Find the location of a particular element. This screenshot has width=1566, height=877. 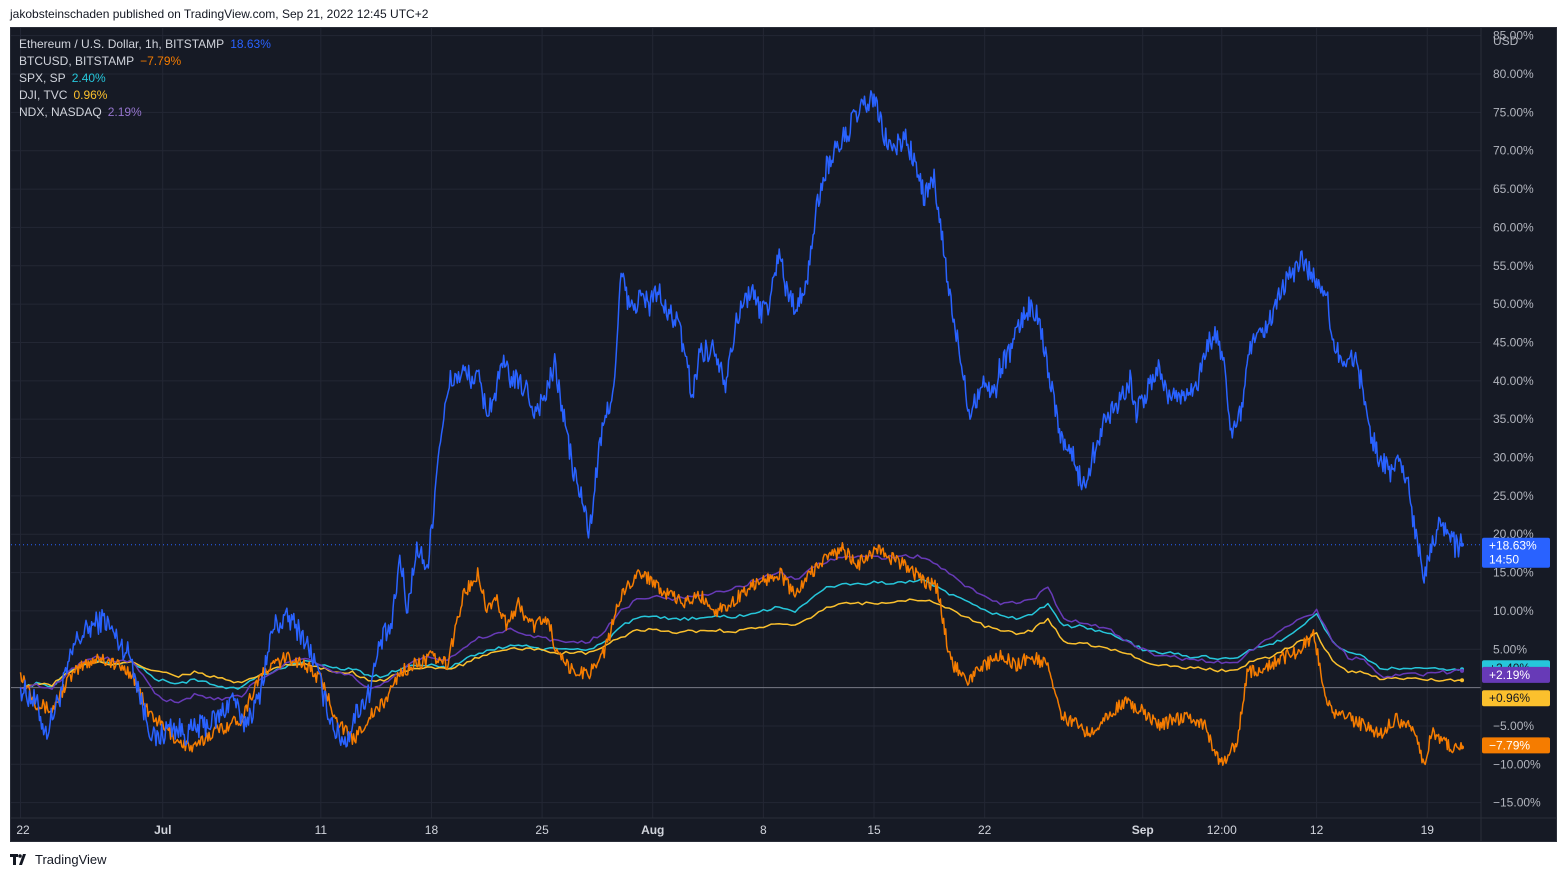

x-tick-label: 8 is located at coordinates (763, 830).